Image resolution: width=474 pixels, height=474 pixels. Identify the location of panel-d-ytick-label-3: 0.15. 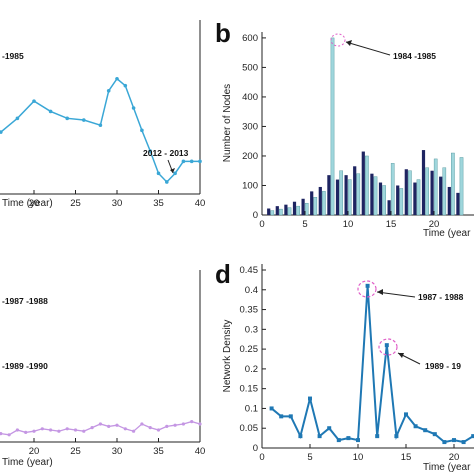
(249, 389).